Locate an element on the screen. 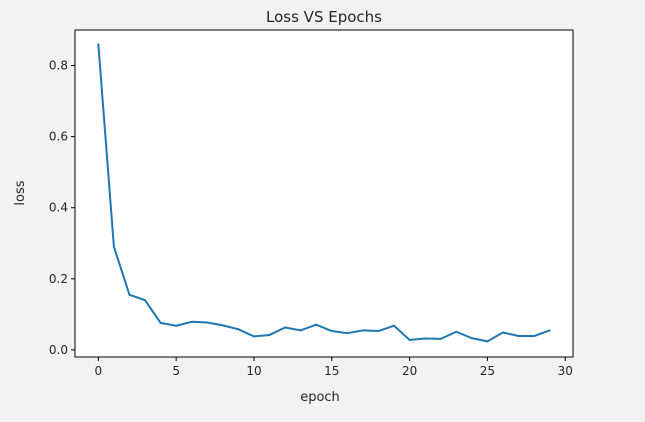  x-tick-label: 25 is located at coordinates (487, 371).